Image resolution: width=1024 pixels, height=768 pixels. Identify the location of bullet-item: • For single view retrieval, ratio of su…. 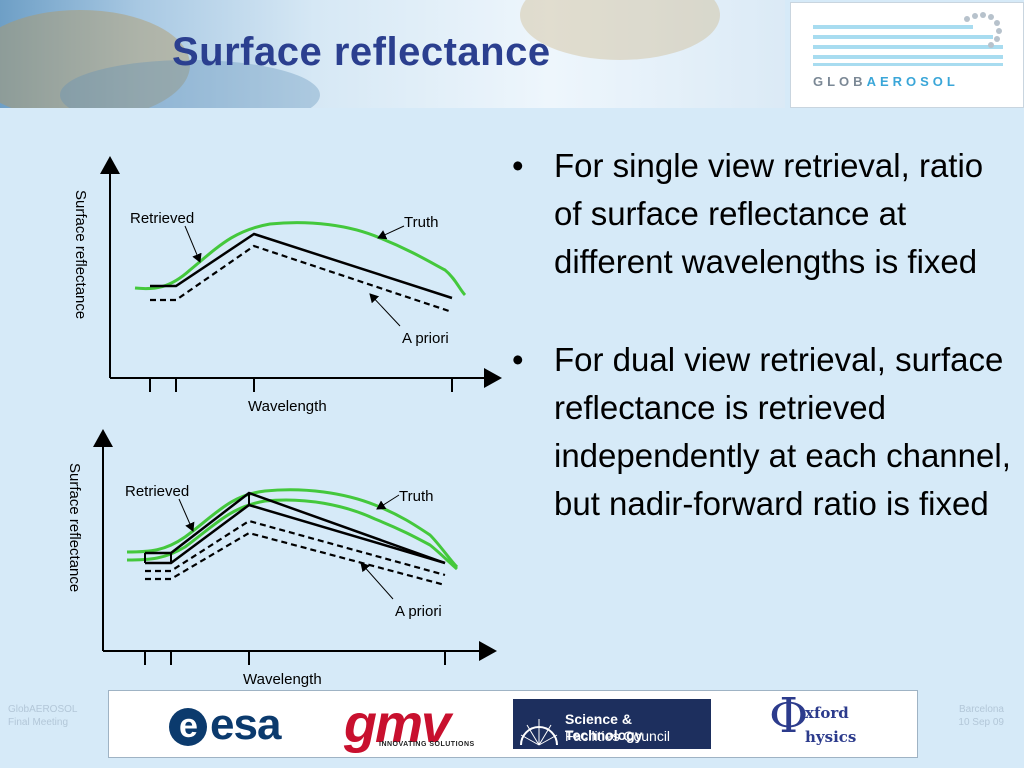
(762, 214).